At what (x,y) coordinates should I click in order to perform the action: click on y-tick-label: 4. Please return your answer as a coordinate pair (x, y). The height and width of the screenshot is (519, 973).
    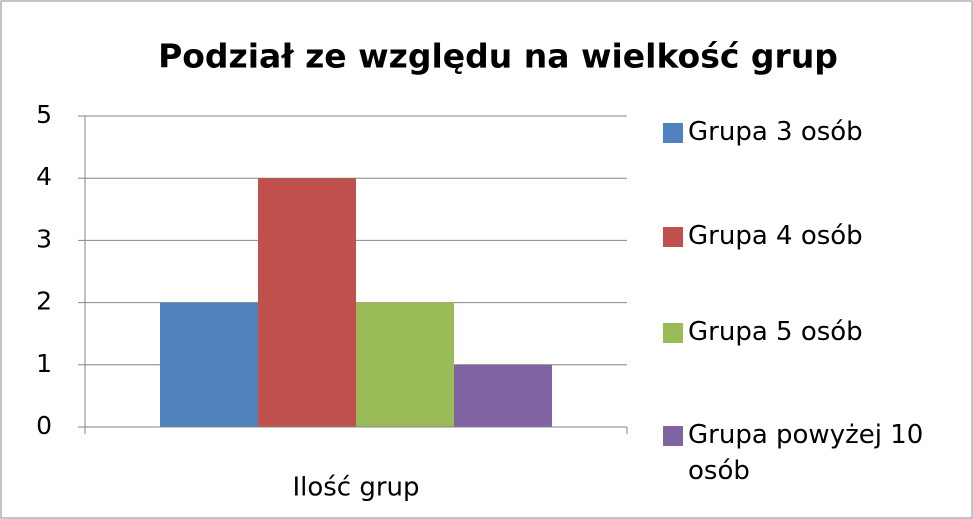
    Looking at the image, I should click on (44, 176).